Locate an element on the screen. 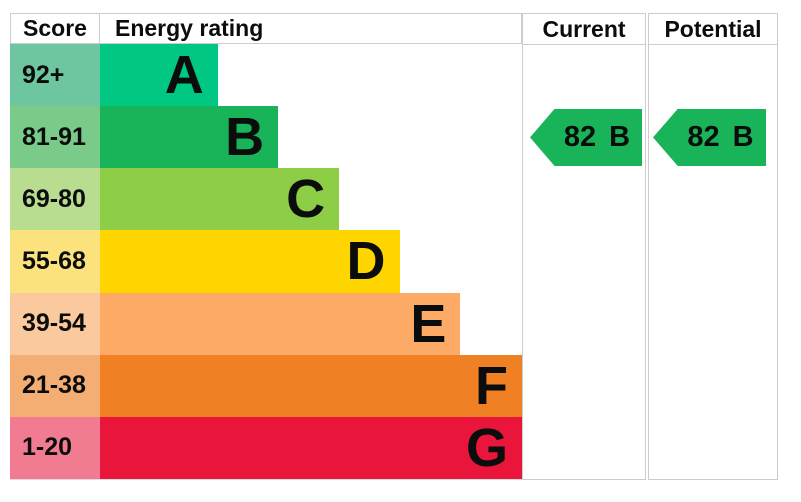  band-bar: C is located at coordinates (220, 199).